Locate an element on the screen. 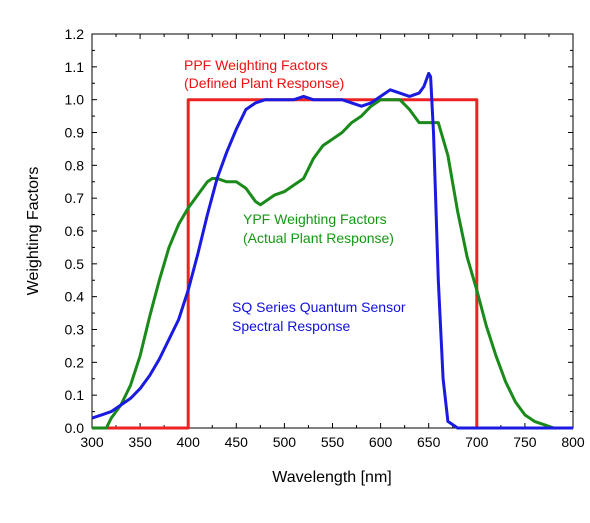 Image resolution: width=590 pixels, height=523 pixels. x-tick-label: 800 is located at coordinates (573, 442).